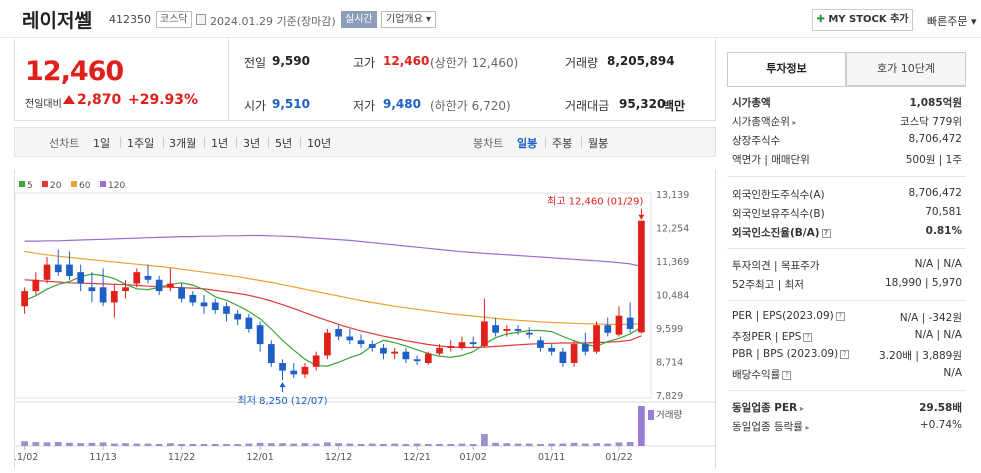  What do you see at coordinates (319, 143) in the screenshot?
I see `range-10y: 10년` at bounding box center [319, 143].